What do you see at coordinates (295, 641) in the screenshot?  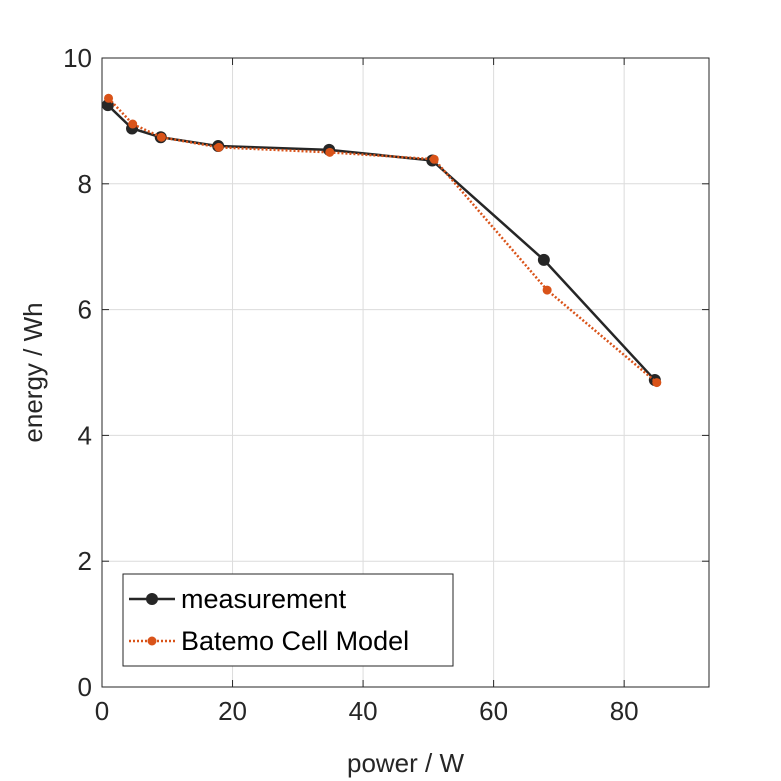 I see `legend-label: Batemo Cell Model` at bounding box center [295, 641].